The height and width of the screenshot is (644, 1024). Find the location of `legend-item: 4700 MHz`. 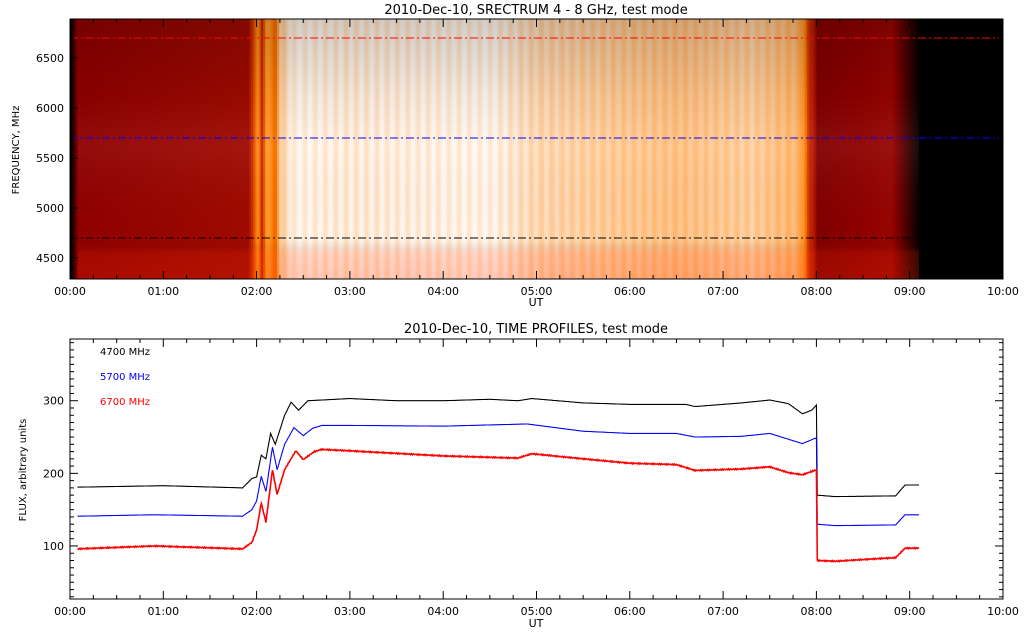

legend-item: 4700 MHz is located at coordinates (125, 352).